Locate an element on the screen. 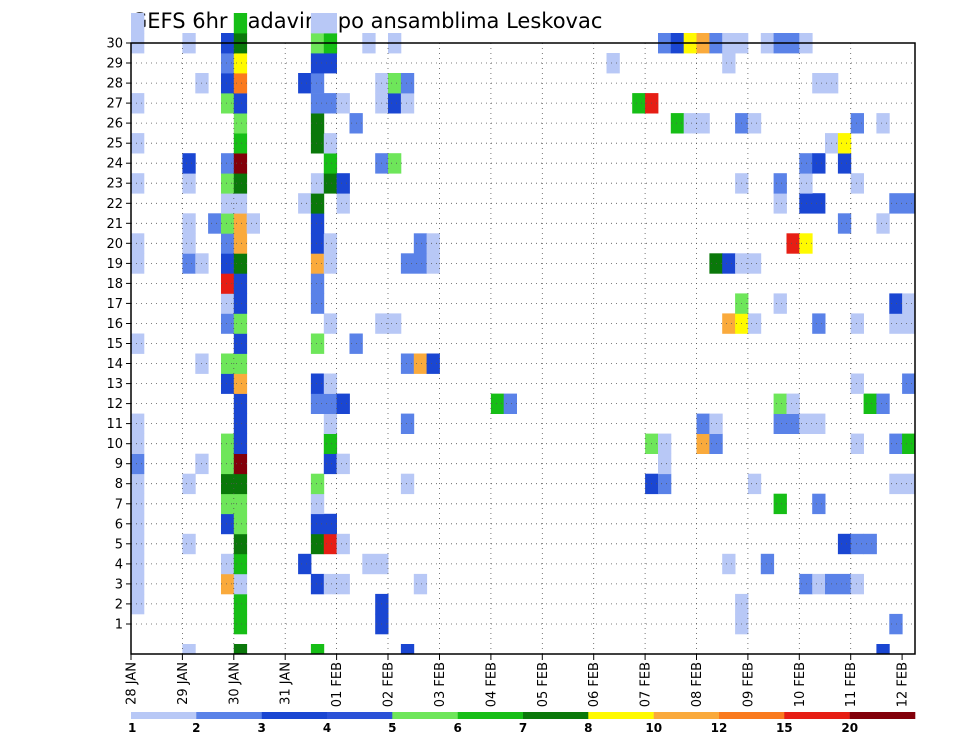  y-tick-label: 11 is located at coordinates (114, 424).